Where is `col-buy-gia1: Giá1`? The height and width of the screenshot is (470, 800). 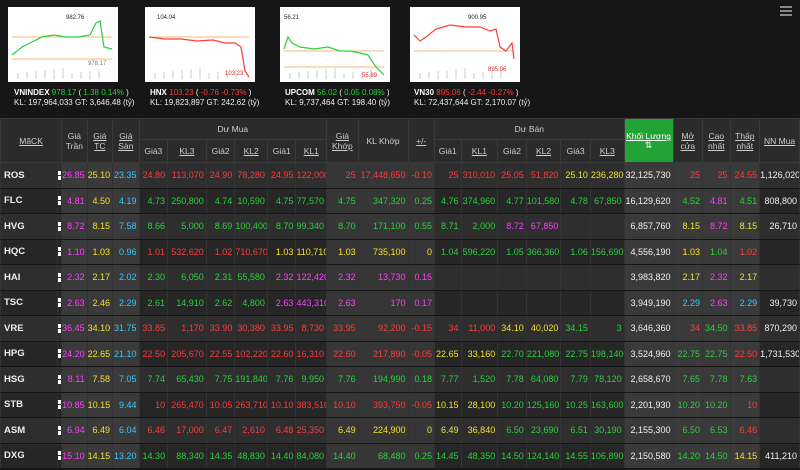 col-buy-gia1: Giá1 is located at coordinates (281, 151).